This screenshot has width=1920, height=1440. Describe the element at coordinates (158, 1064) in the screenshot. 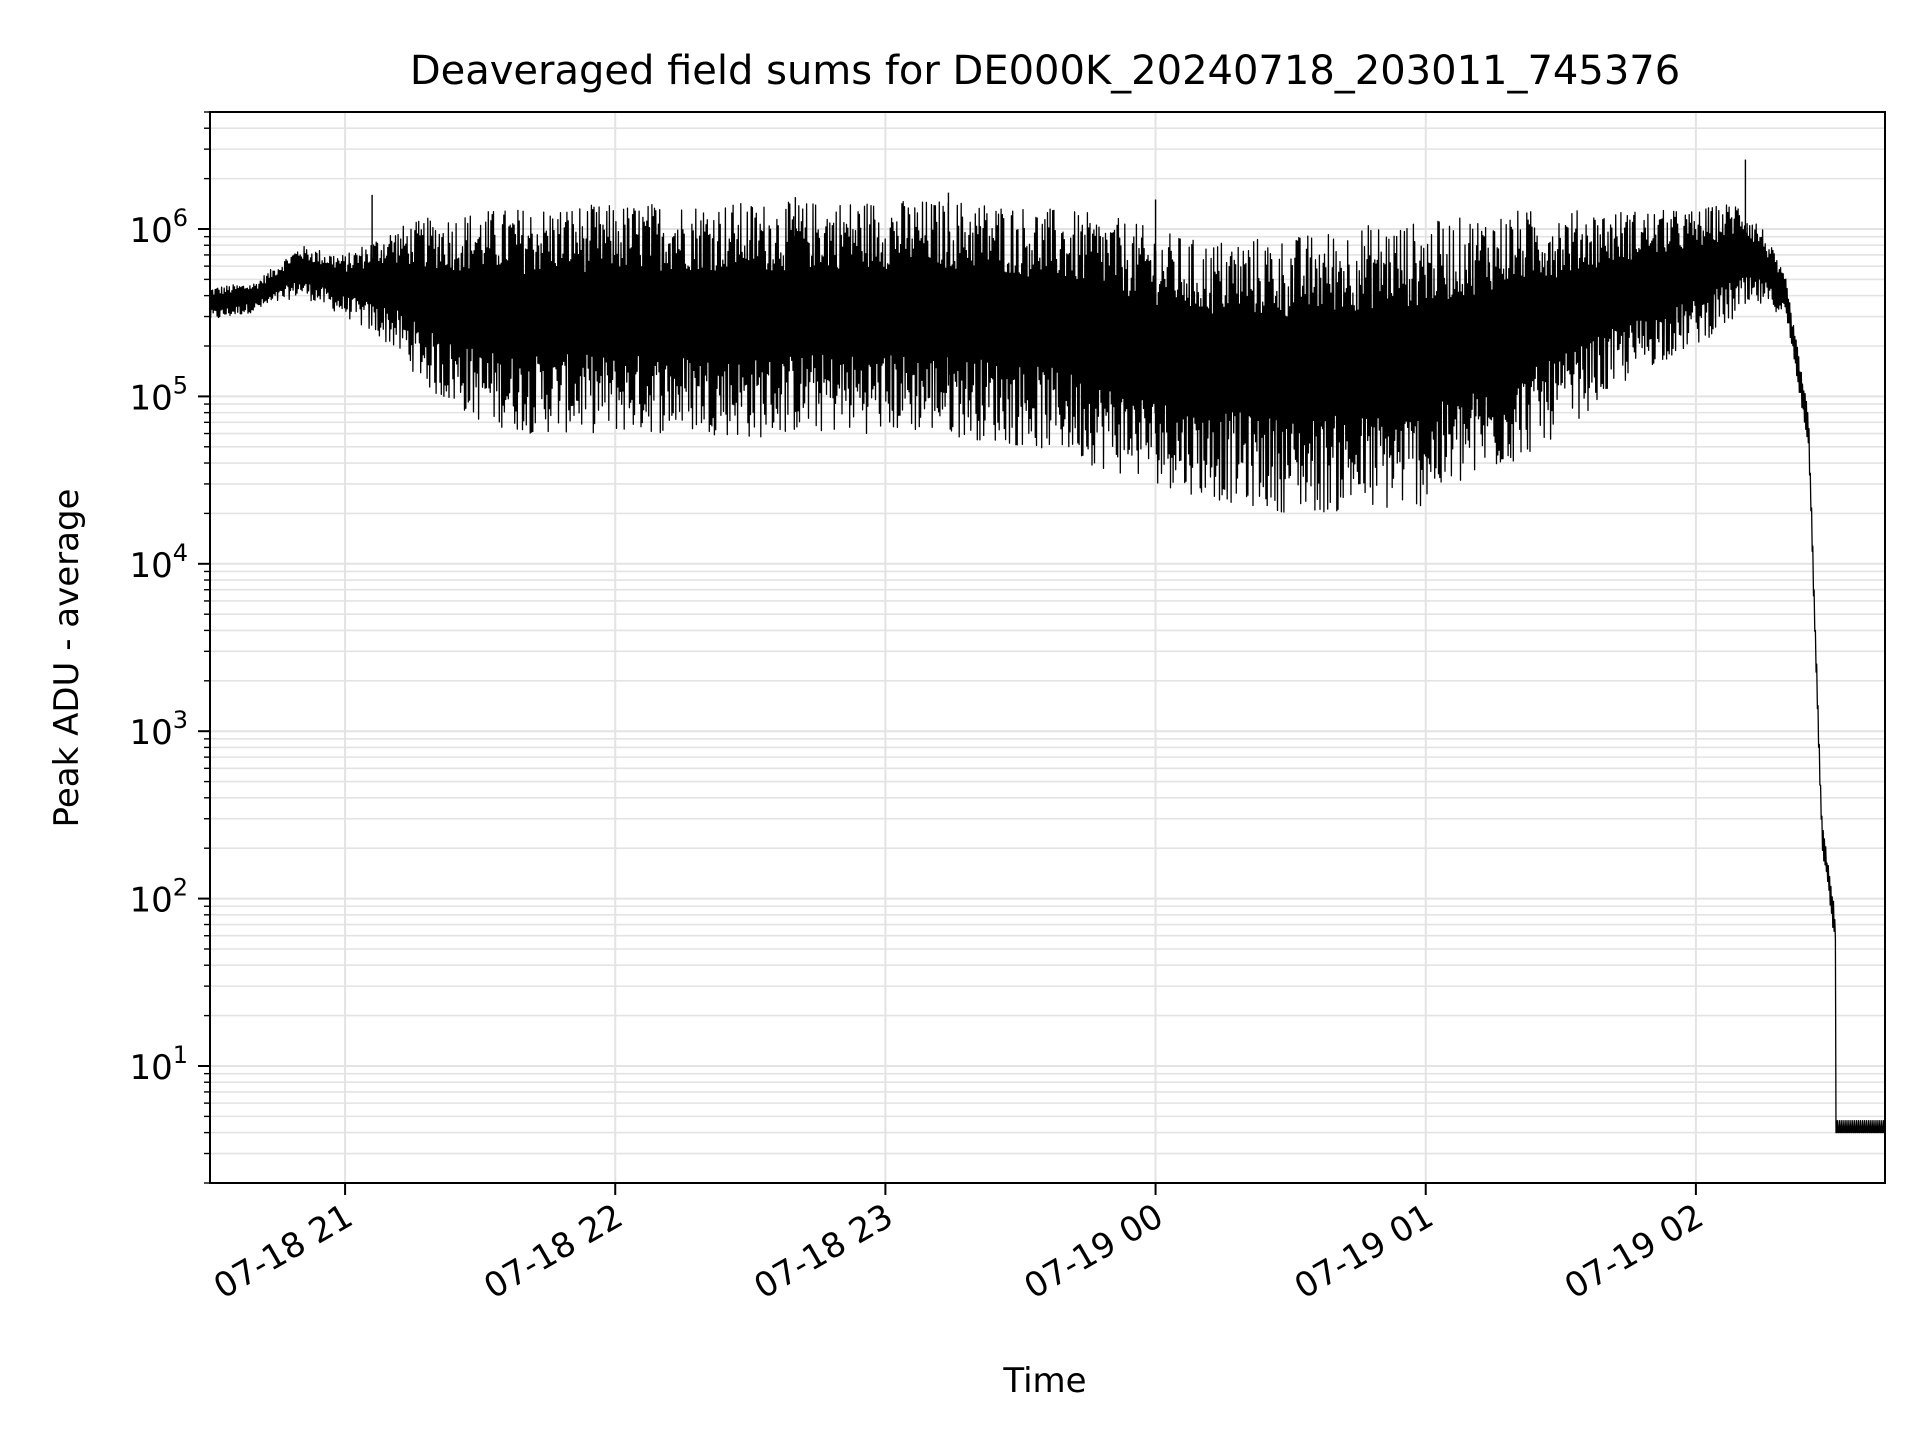

I see `y-tick-label: 10¹` at that location.